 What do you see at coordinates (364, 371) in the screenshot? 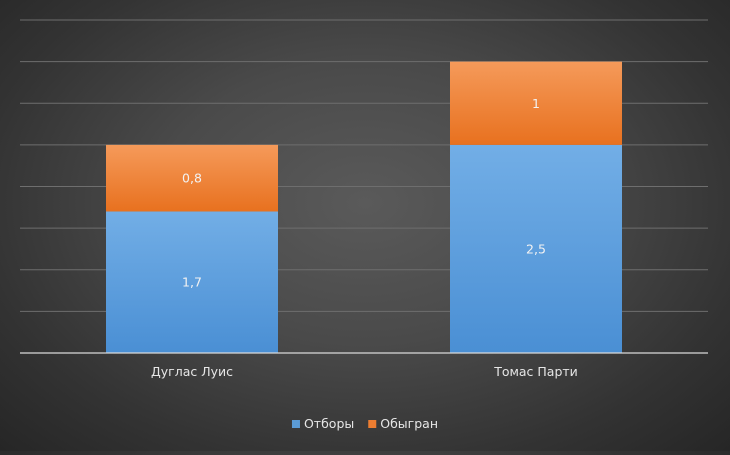
I see `x-tick-labels: Дуглас Луис Томас Парти` at bounding box center [364, 371].